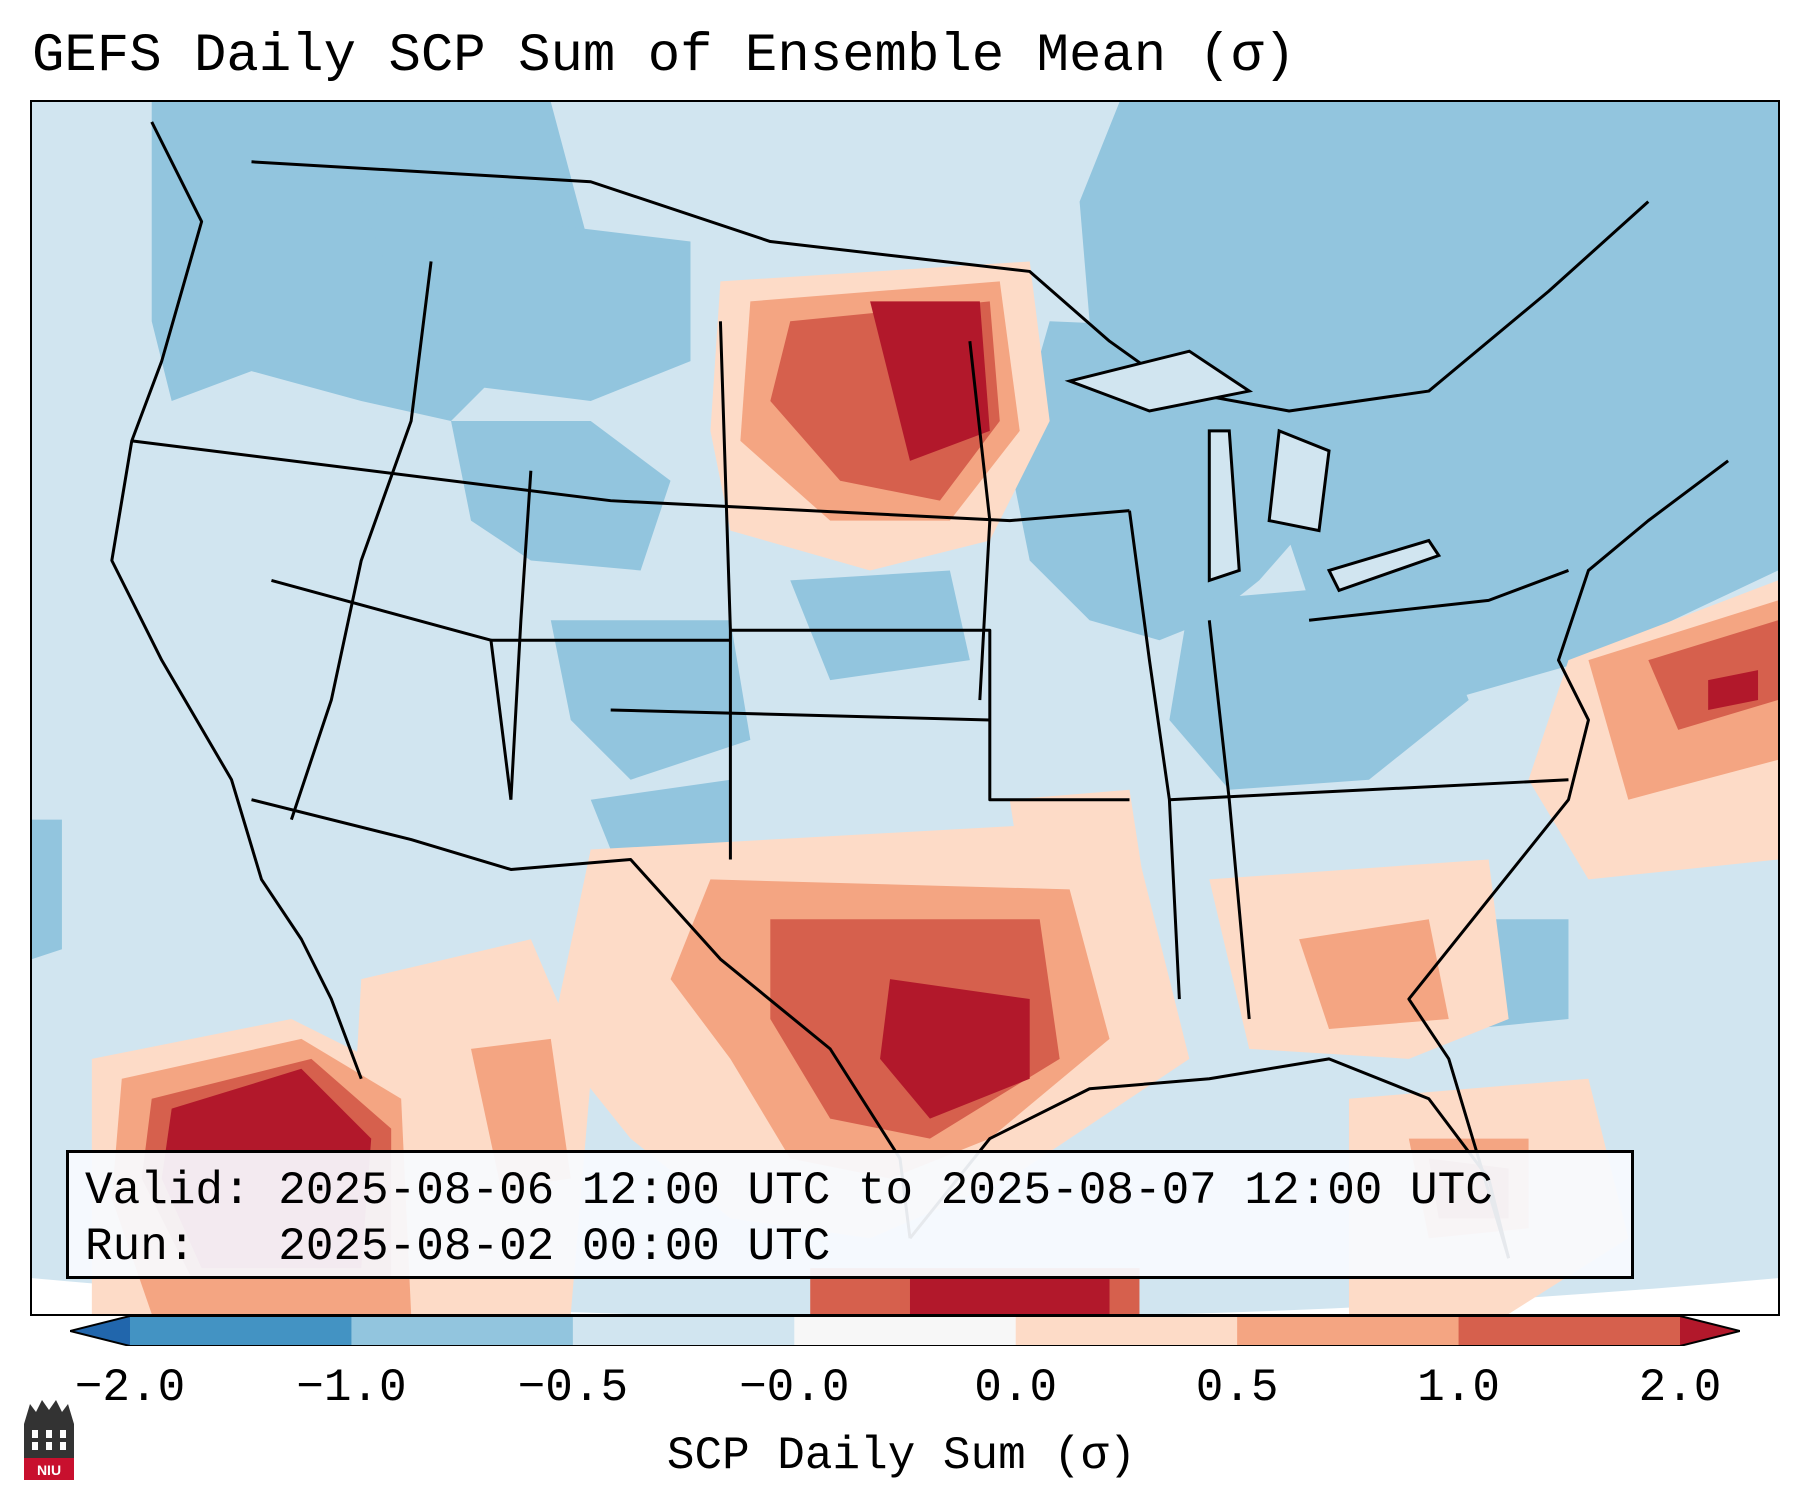 Image resolution: width=1803 pixels, height=1506 pixels. I want to click on university-tower-icon: NIU, so click(49, 1440).